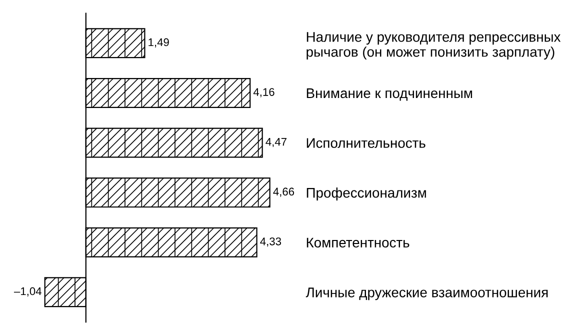 This screenshot has height=332, width=578. What do you see at coordinates (389, 94) in the screenshot?
I see `y-tick-label: Внимание к подчиненным` at bounding box center [389, 94].